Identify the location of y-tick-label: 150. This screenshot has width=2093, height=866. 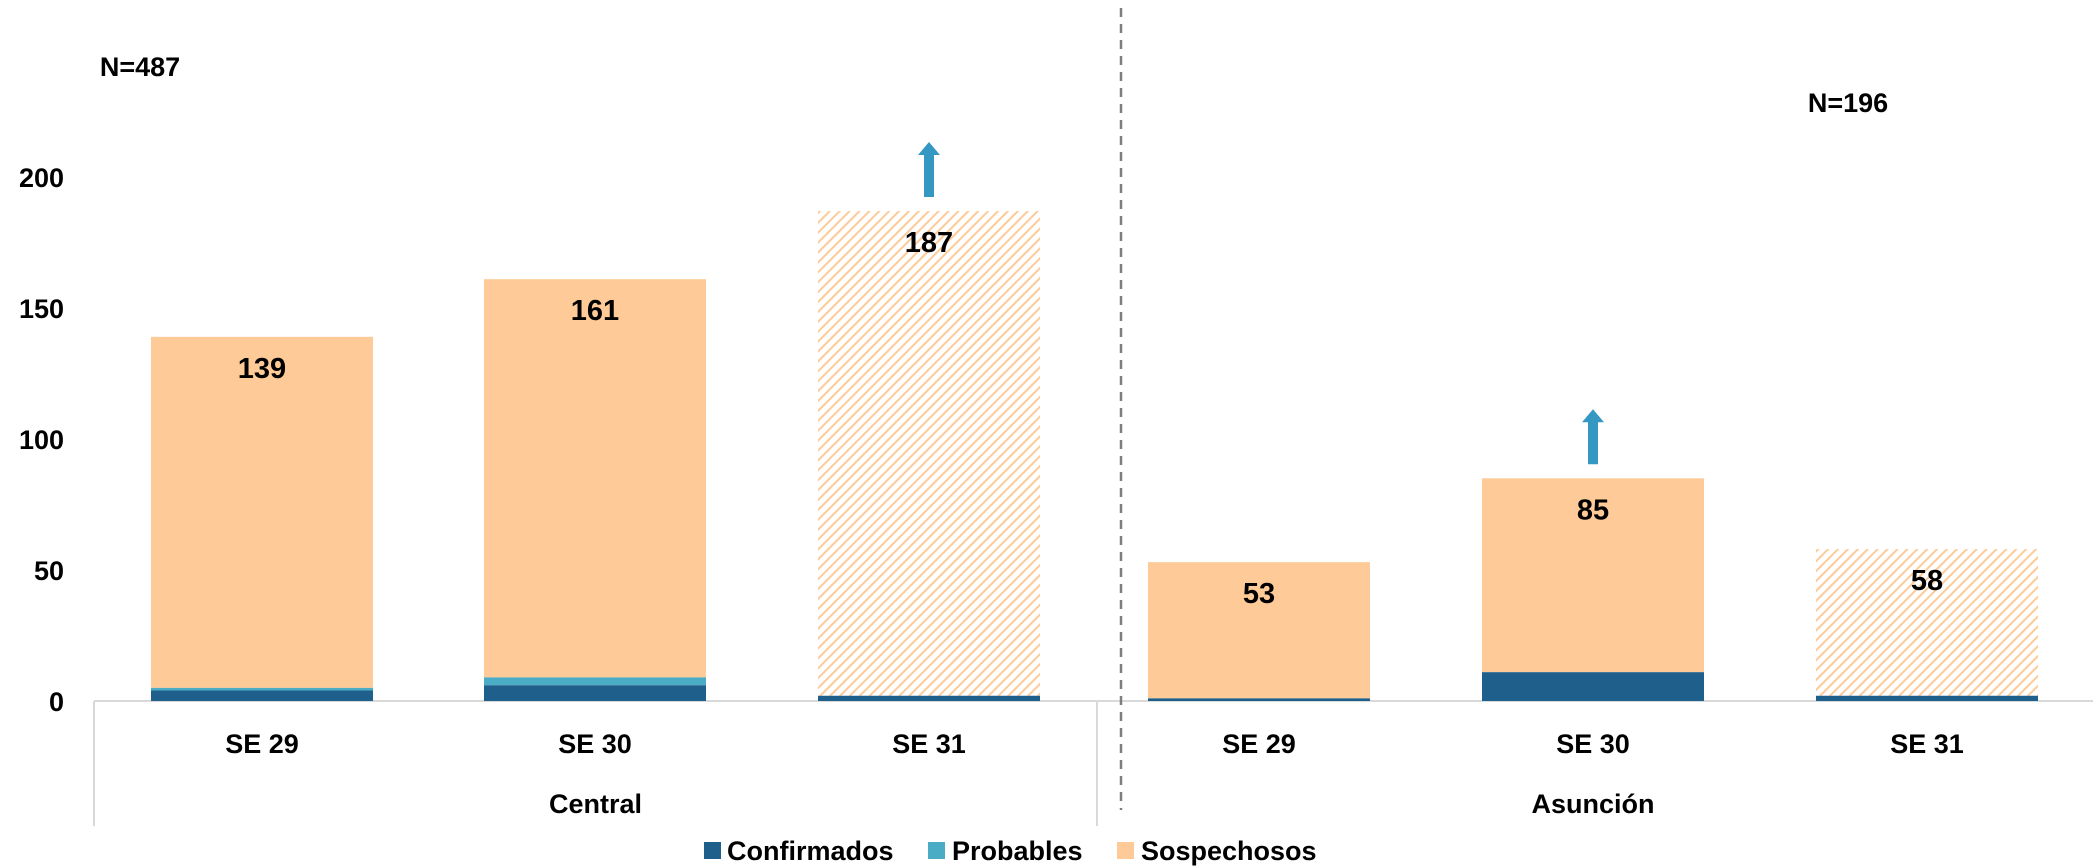
(41, 309).